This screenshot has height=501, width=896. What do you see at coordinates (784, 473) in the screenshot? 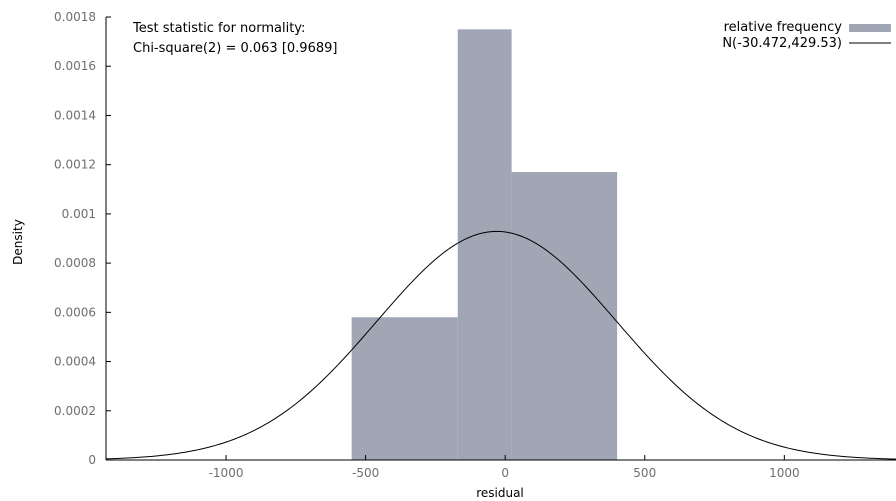
I see `x-tick-label: 1000` at bounding box center [784, 473].